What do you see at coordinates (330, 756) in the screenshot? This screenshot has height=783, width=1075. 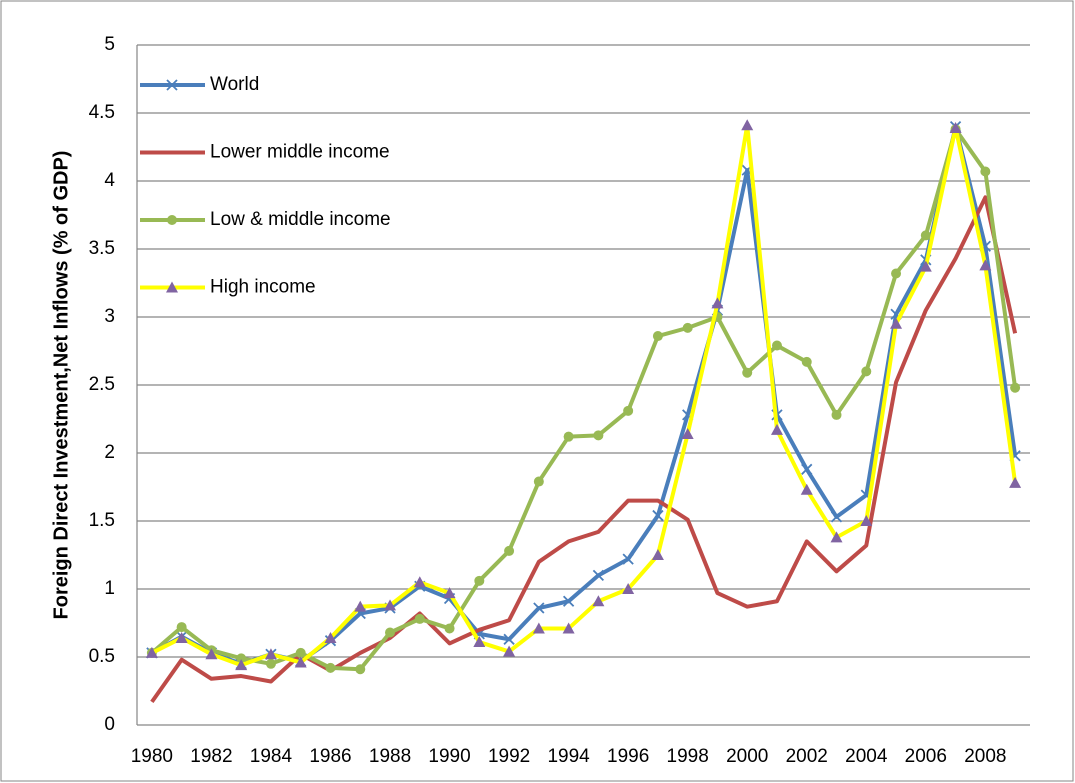 I see `x-tick-label: 1986` at bounding box center [330, 756].